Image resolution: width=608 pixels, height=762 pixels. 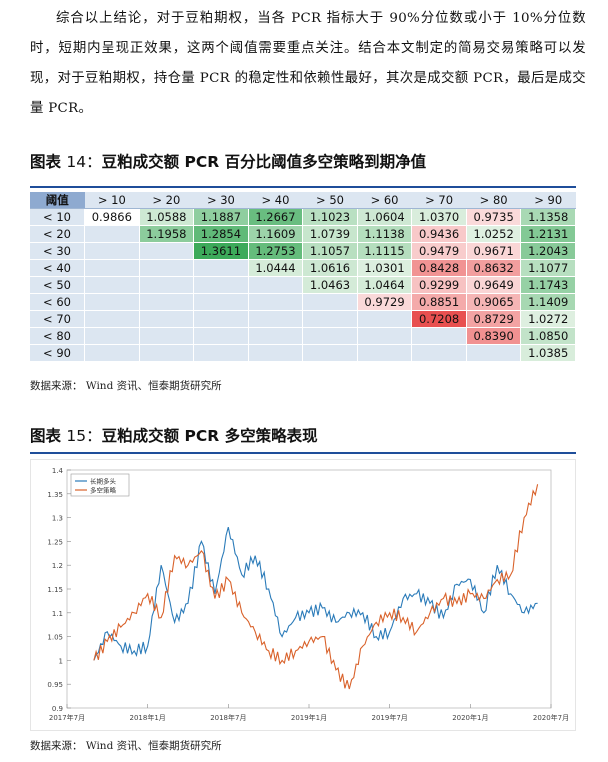 I want to click on y-tick-label: 1.15, so click(x=55, y=590).